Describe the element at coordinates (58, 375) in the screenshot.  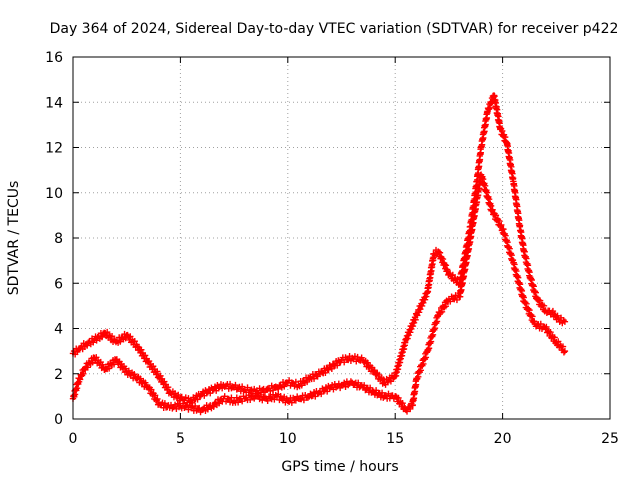
I see `y-tick-label: 2` at that location.